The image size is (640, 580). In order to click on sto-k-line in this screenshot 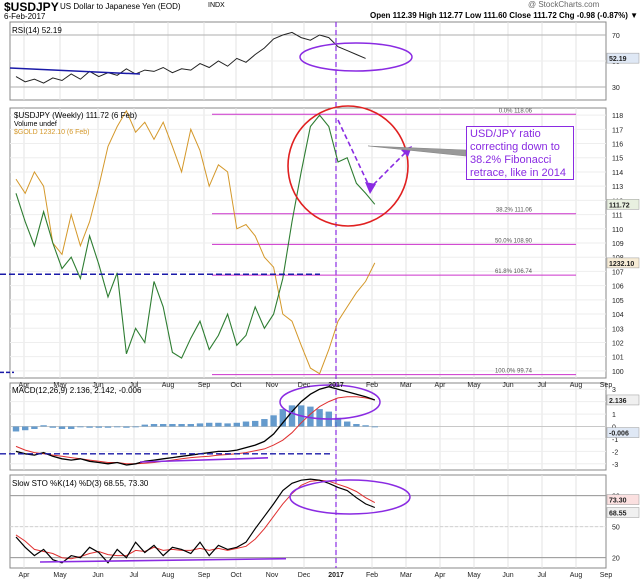, I will do `click(195, 521)`.